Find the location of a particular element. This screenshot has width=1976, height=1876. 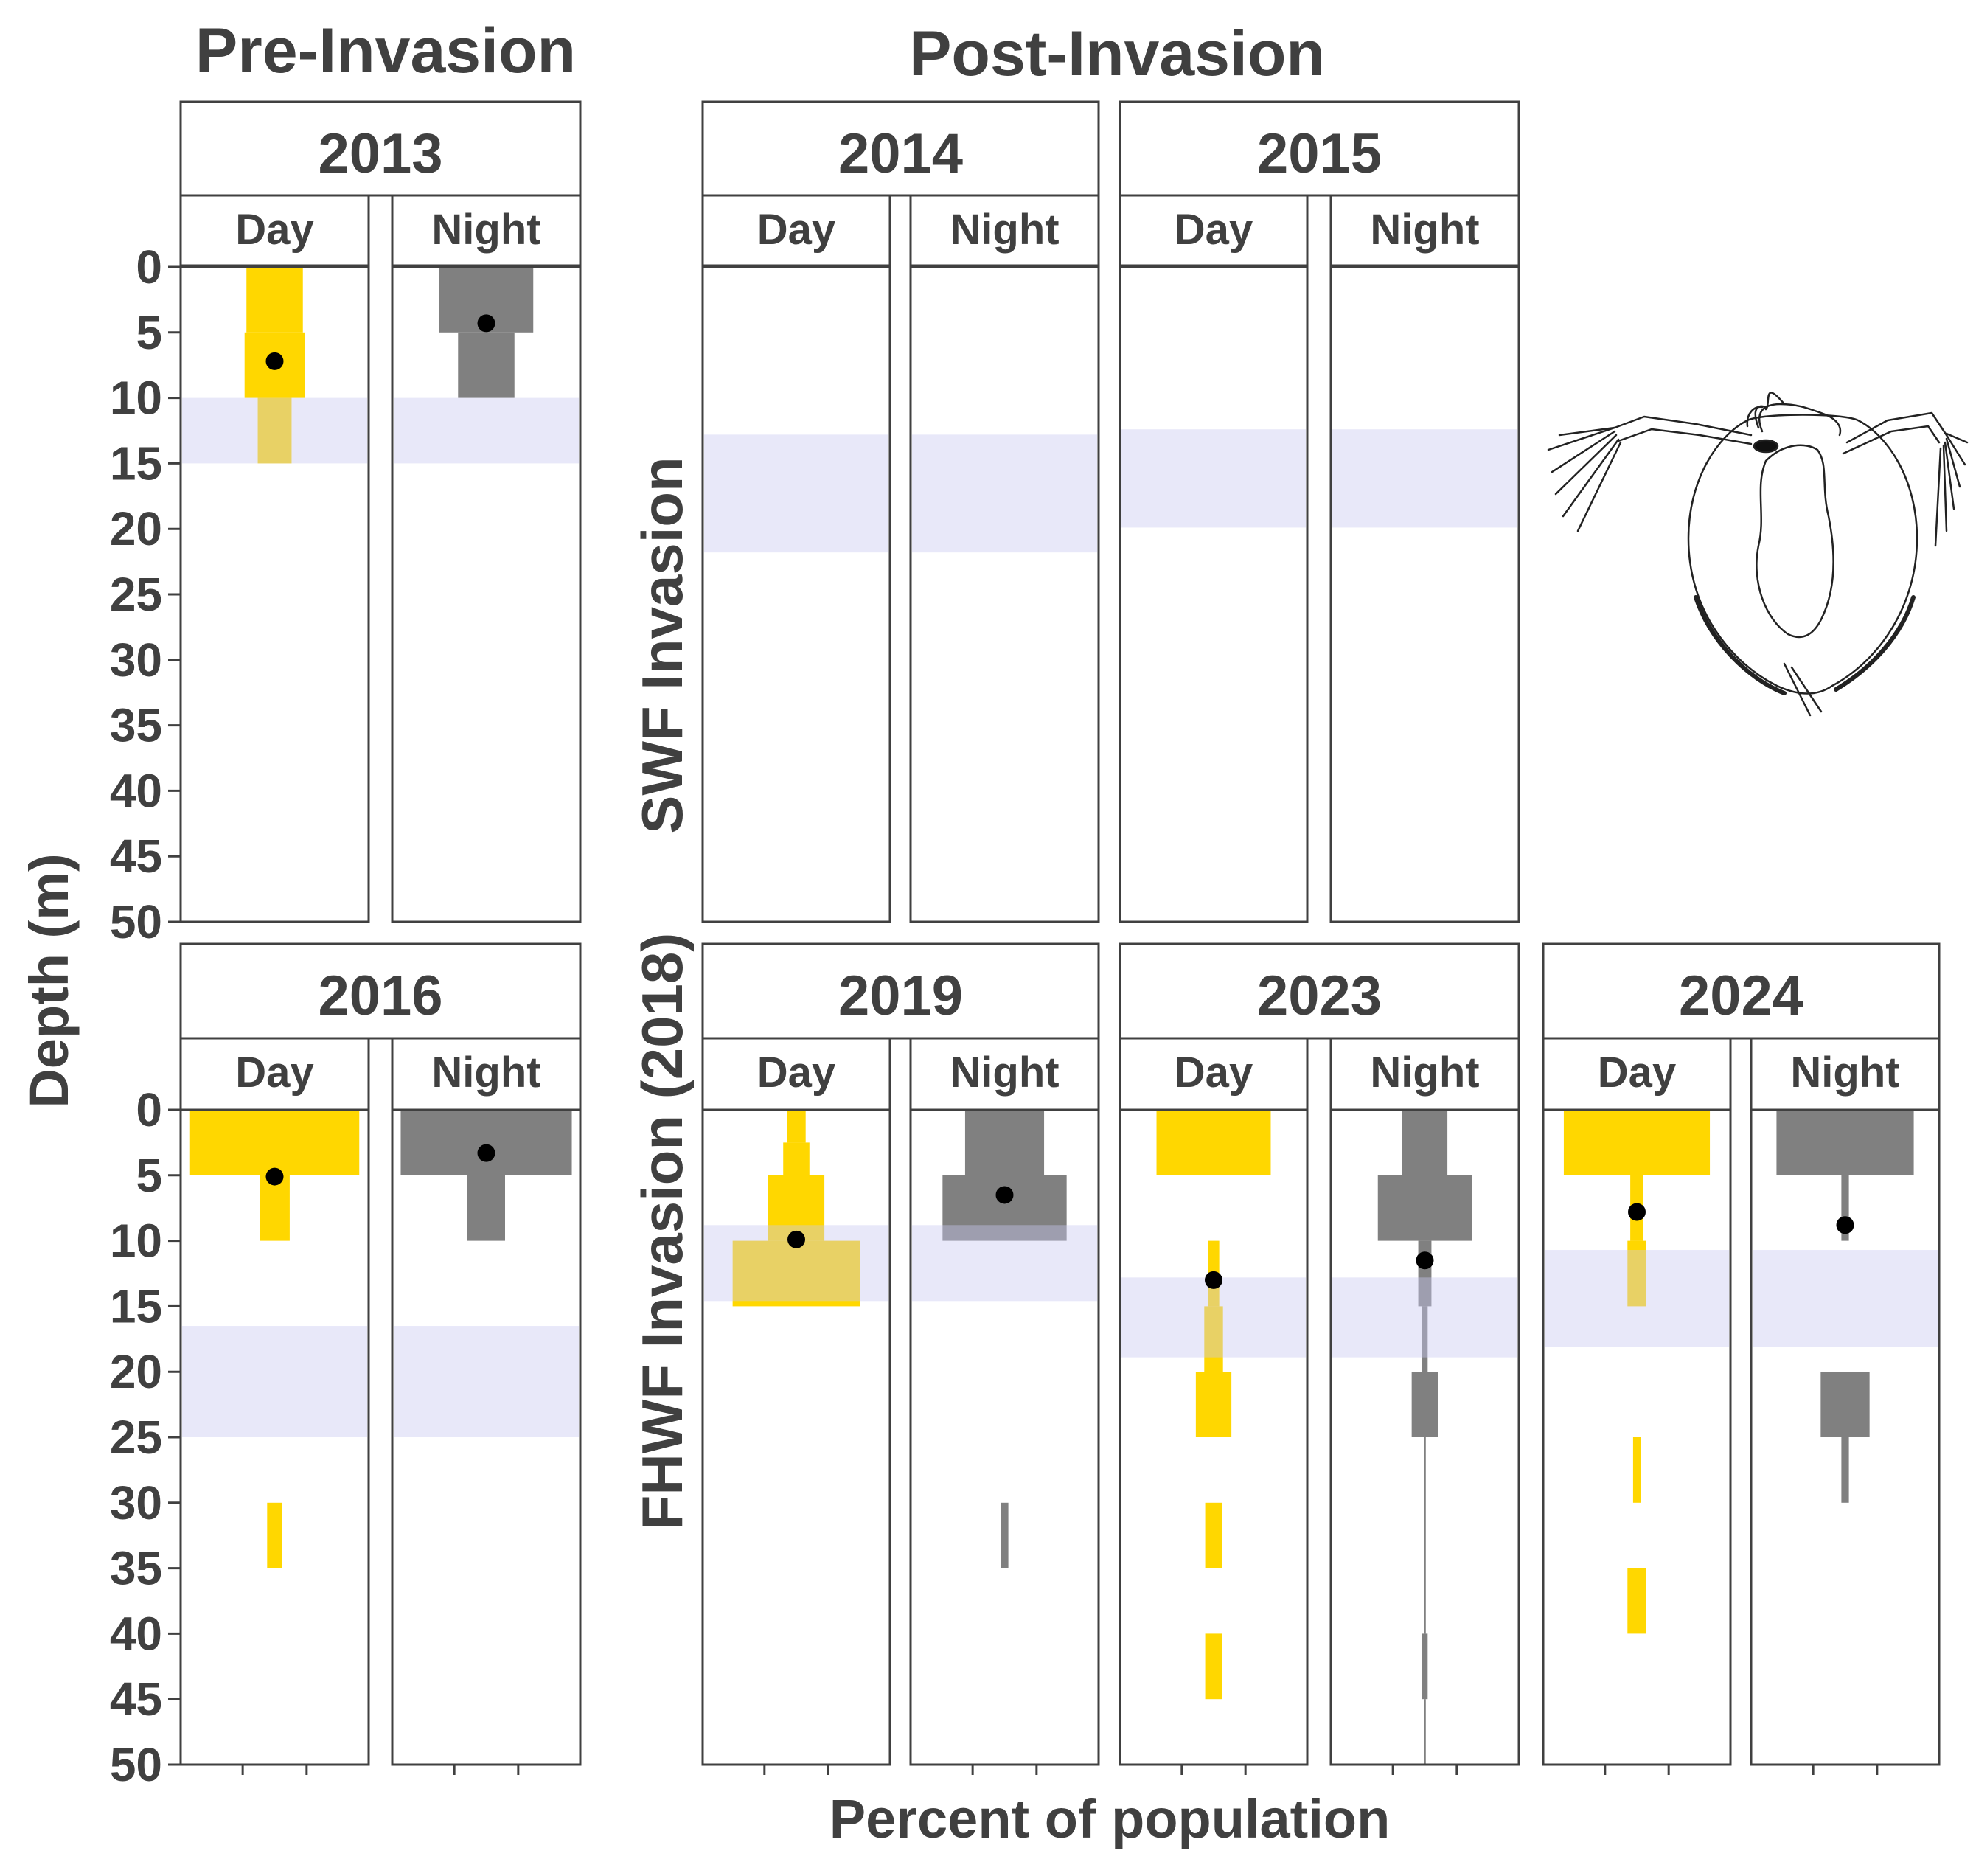

daphnia-head-outline is located at coordinates (1766, 410).